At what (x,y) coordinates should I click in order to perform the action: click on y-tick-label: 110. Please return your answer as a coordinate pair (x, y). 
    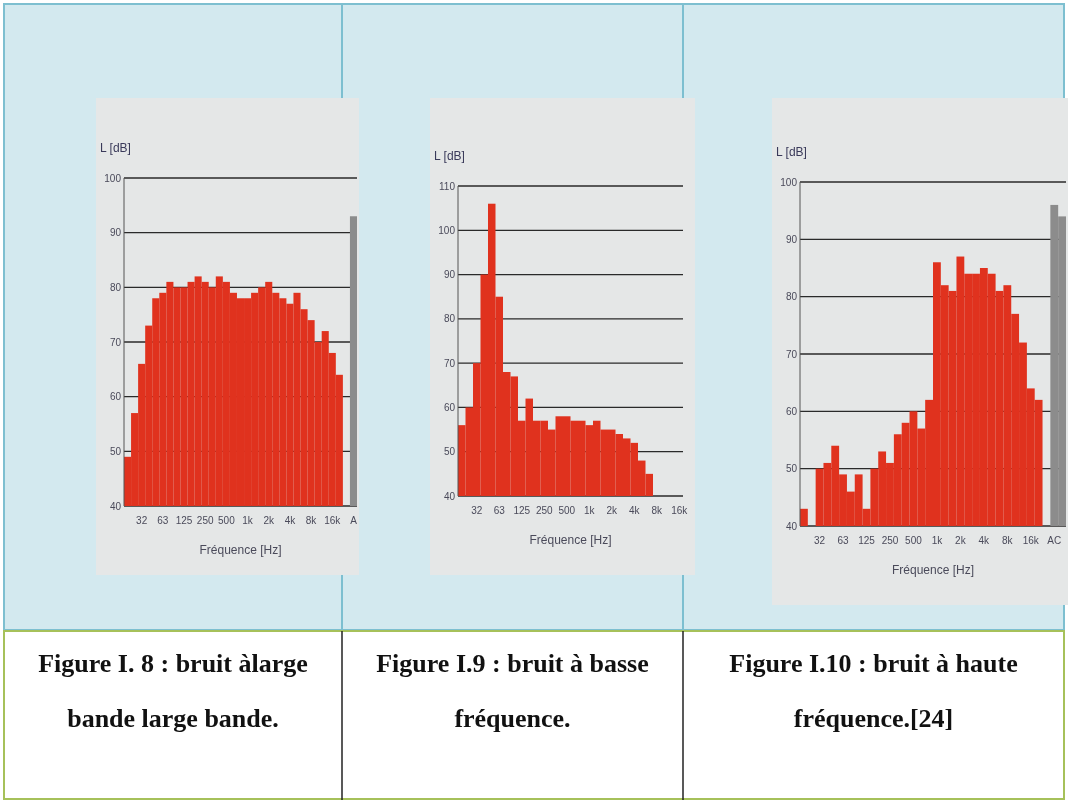
    Looking at the image, I should click on (447, 186).